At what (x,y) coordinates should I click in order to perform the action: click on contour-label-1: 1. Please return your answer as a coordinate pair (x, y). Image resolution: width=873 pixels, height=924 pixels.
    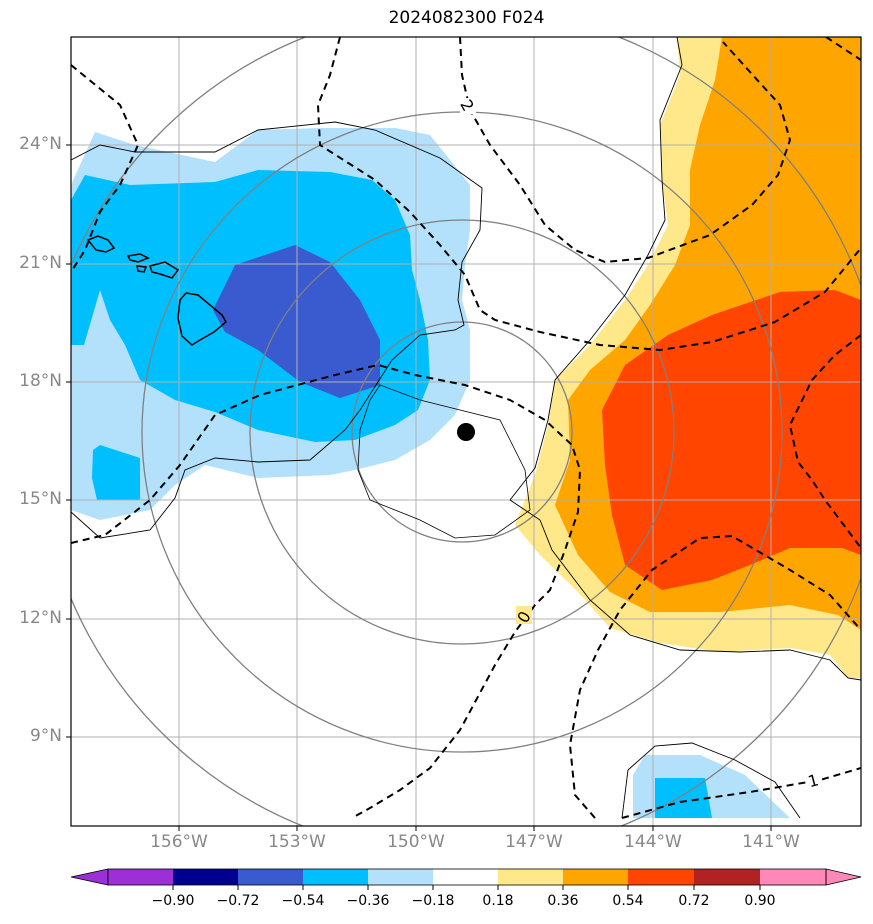
    Looking at the image, I should click on (813, 780).